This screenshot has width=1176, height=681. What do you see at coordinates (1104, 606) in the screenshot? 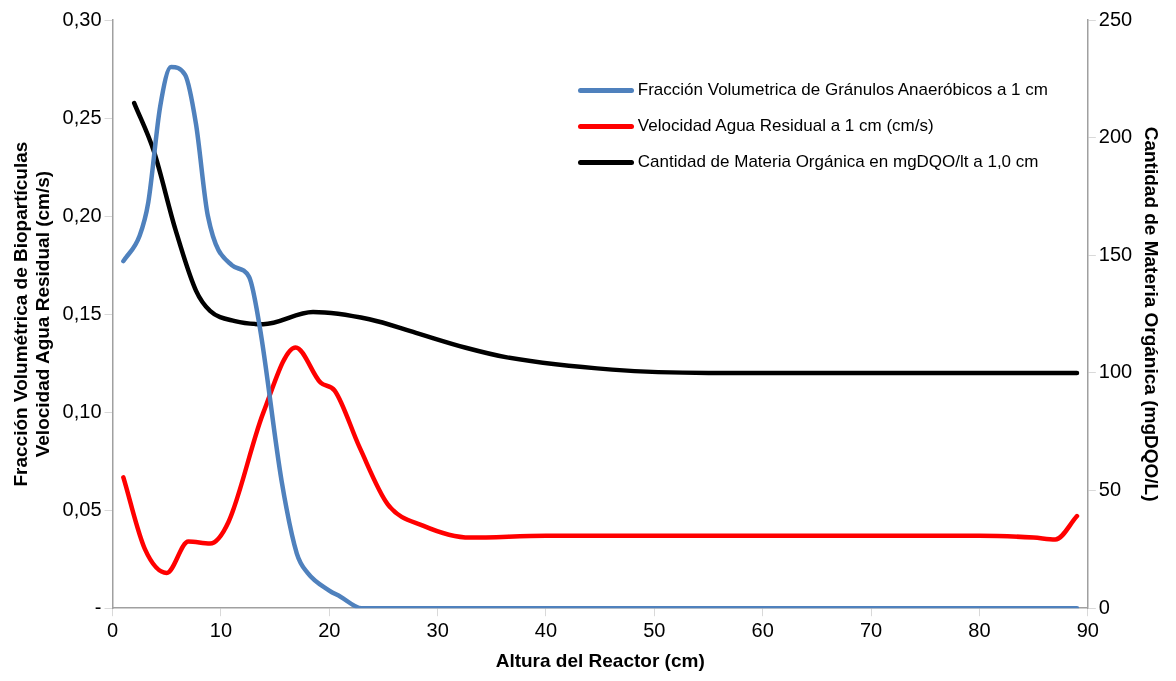
I see `y2-tick-label: 0` at bounding box center [1104, 606].